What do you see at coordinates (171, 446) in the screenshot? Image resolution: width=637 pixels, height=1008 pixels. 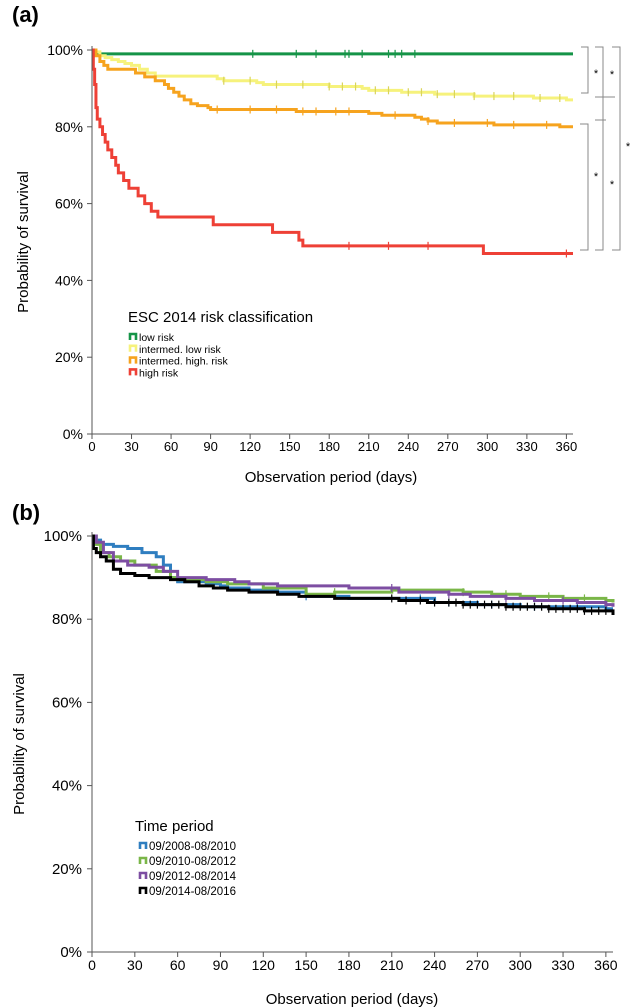 I see `a-x-tick-label: 60` at bounding box center [171, 446].